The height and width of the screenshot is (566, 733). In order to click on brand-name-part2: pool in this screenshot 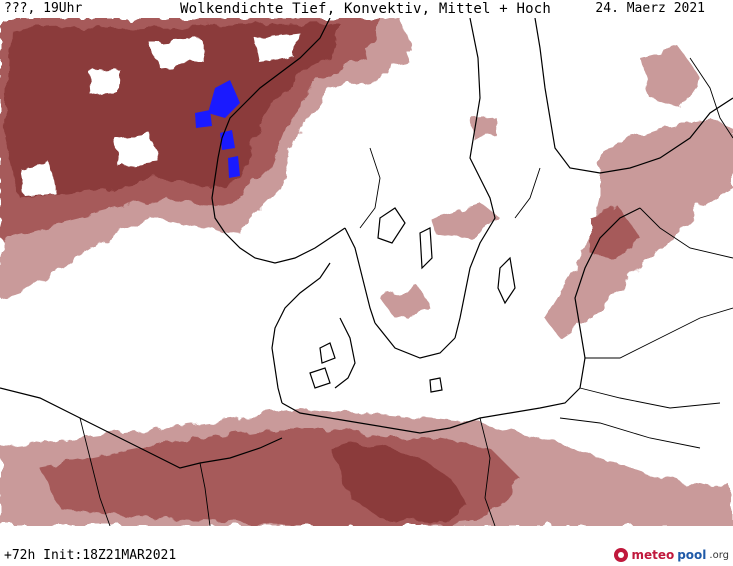, I will do `click(692, 555)`.